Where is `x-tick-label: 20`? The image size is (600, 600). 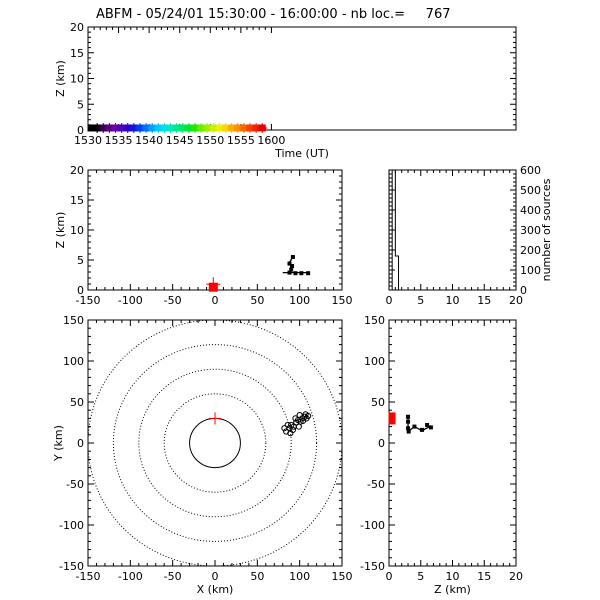
x-tick-label: 20 is located at coordinates (516, 576).